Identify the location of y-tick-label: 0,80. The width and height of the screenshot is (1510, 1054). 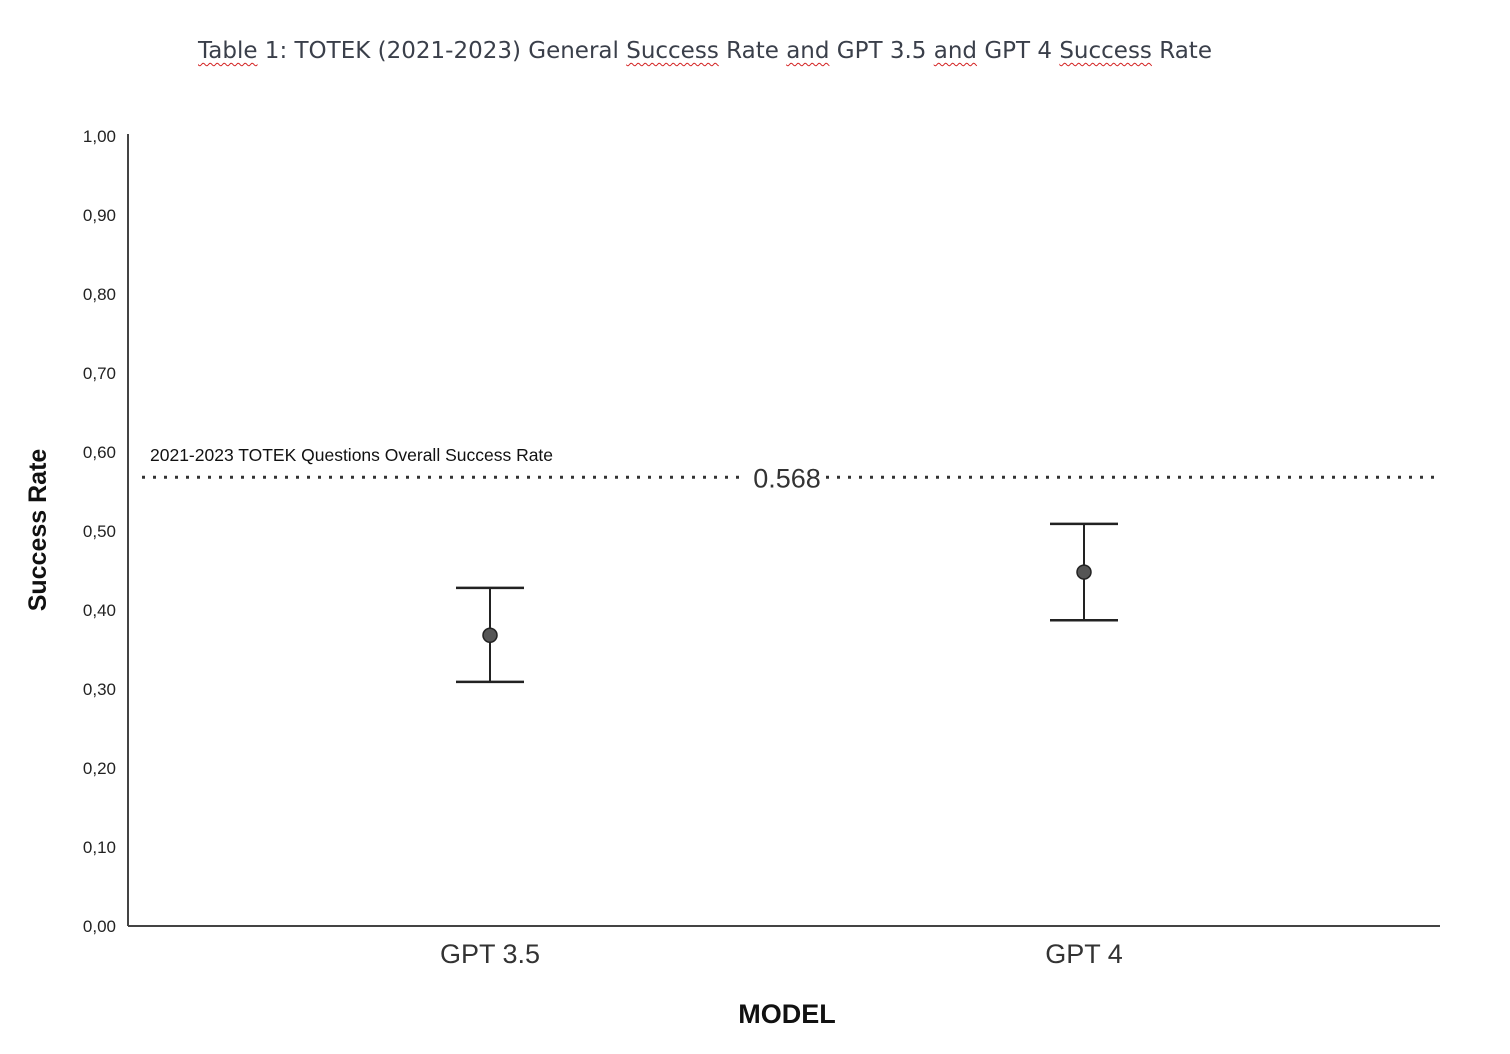
(99, 294).